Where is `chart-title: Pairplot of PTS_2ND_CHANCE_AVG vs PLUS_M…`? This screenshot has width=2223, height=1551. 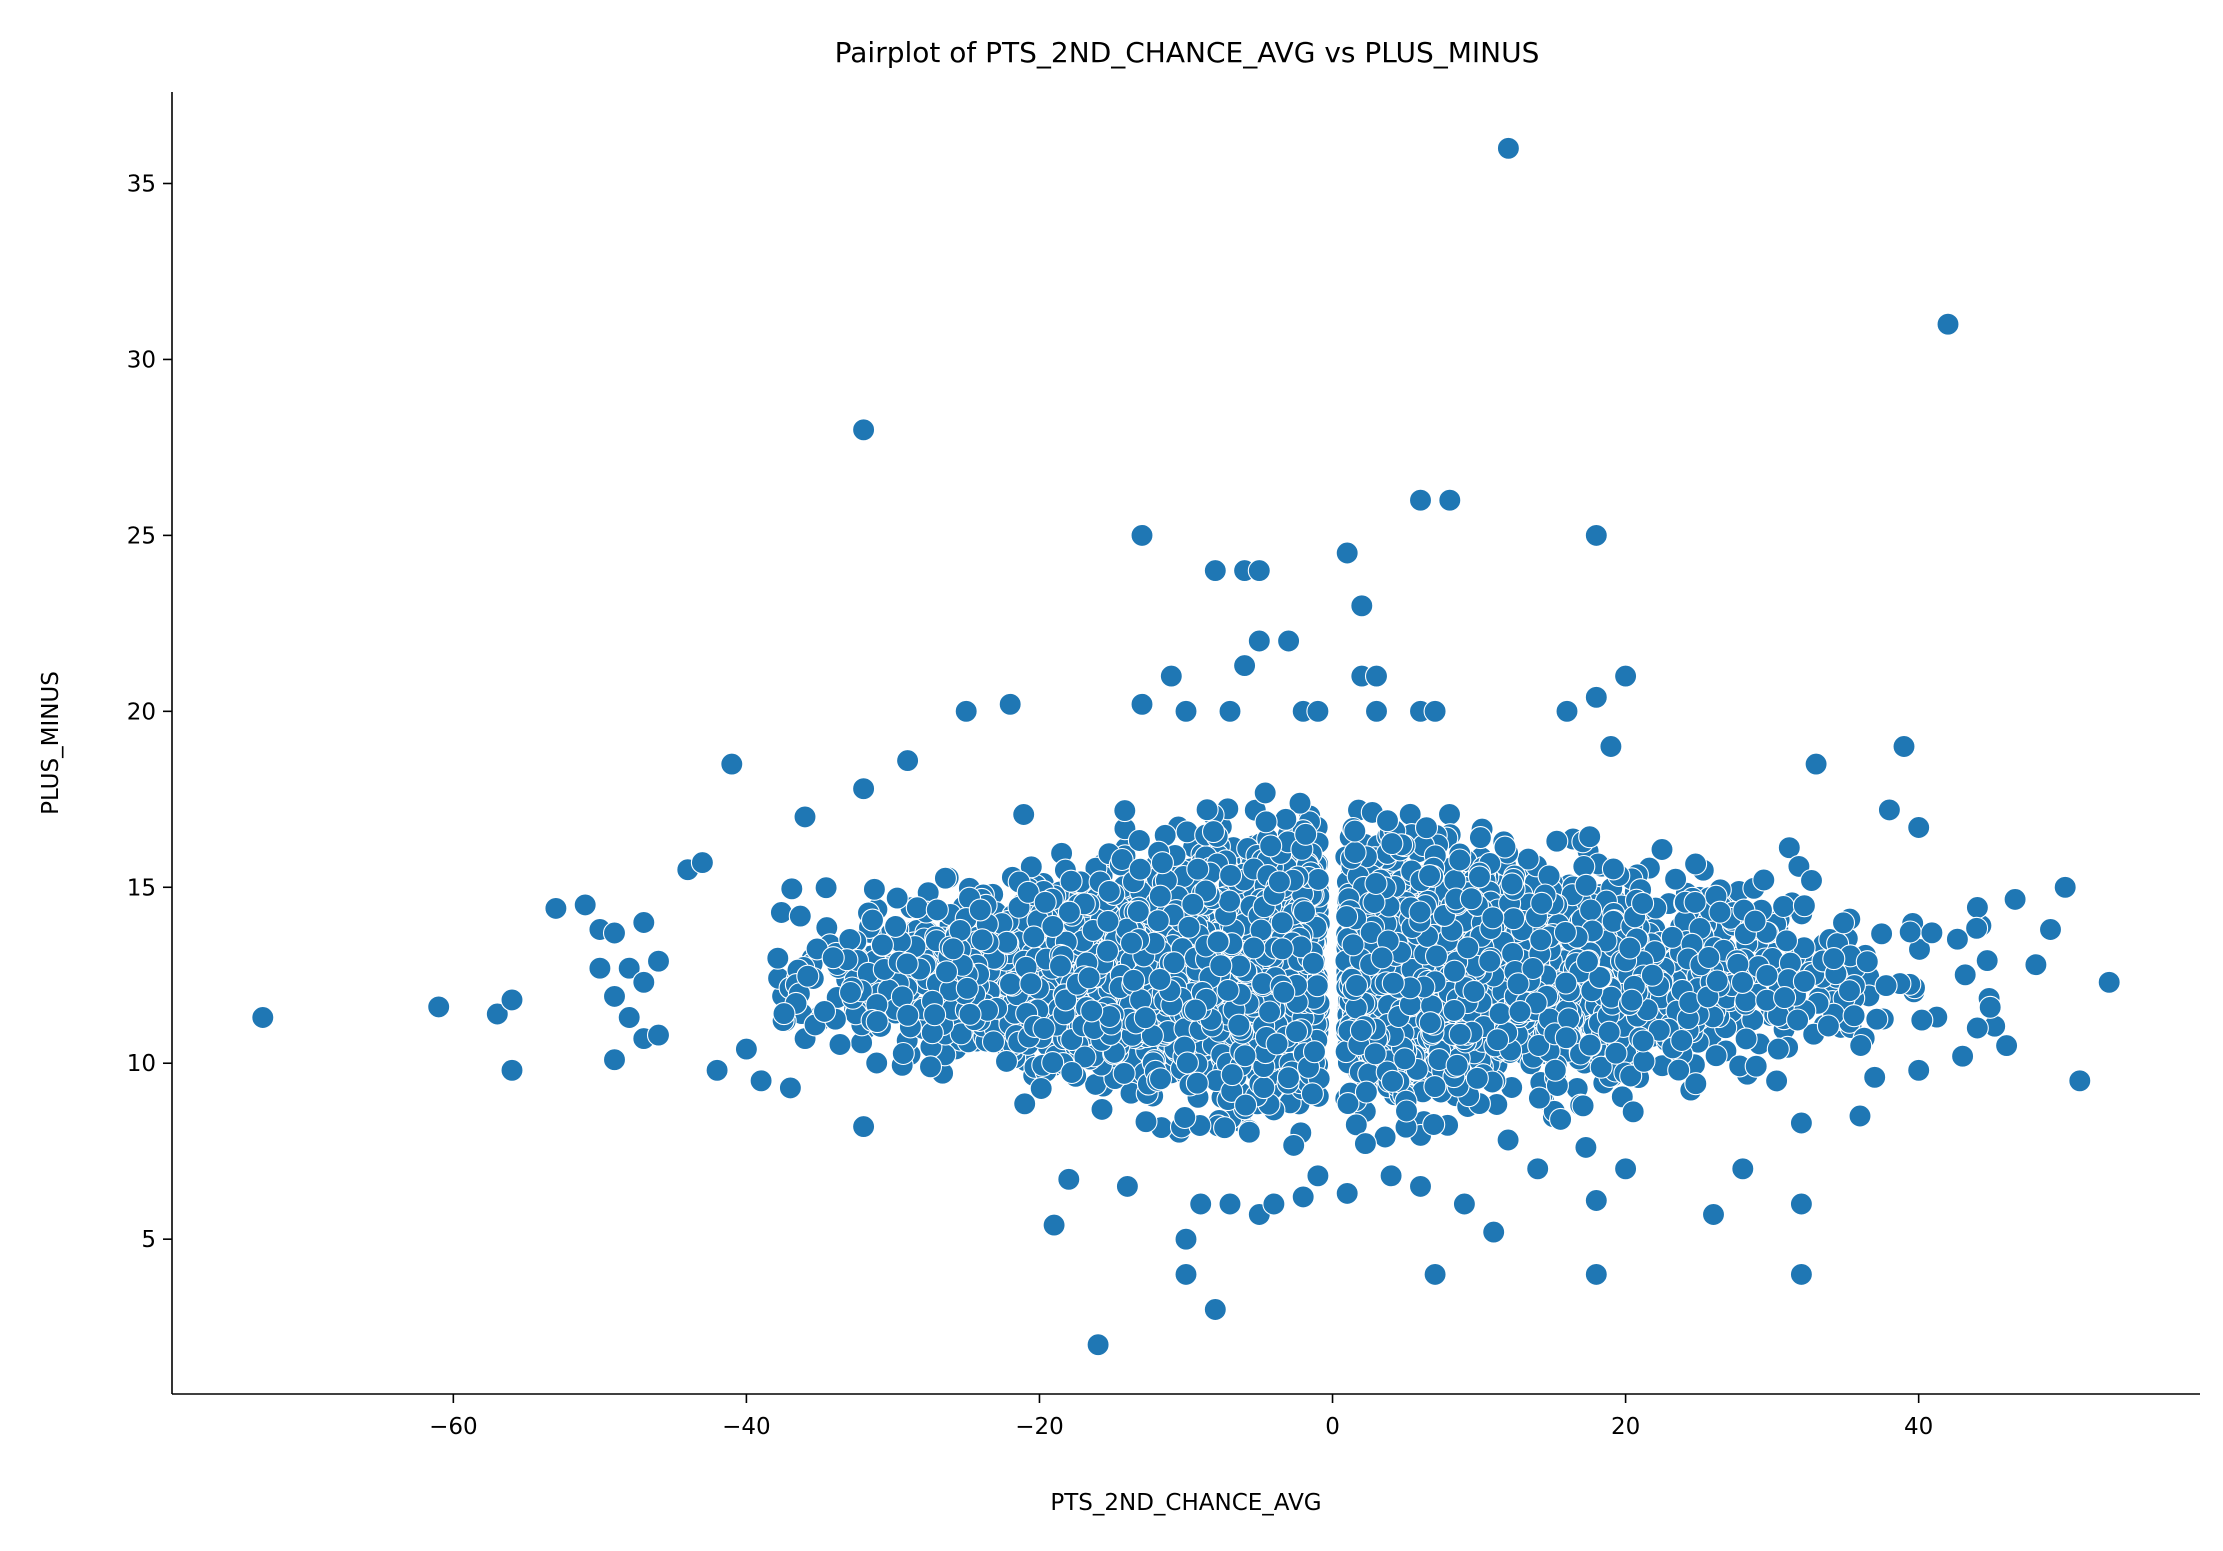
chart-title: Pairplot of PTS_2ND_CHANCE_AVG vs PLUS_M… is located at coordinates (1187, 52).